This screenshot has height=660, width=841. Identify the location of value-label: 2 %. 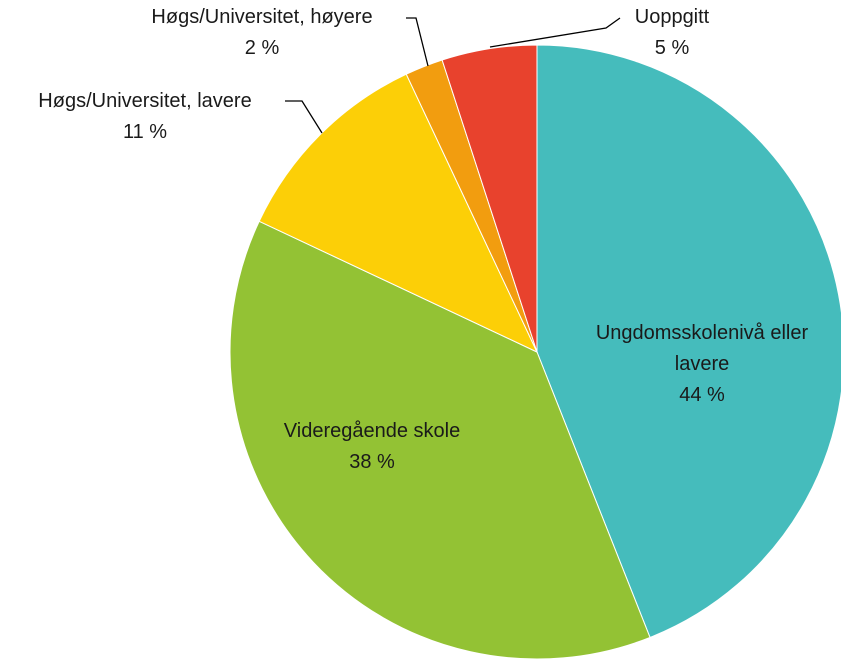
(262, 48).